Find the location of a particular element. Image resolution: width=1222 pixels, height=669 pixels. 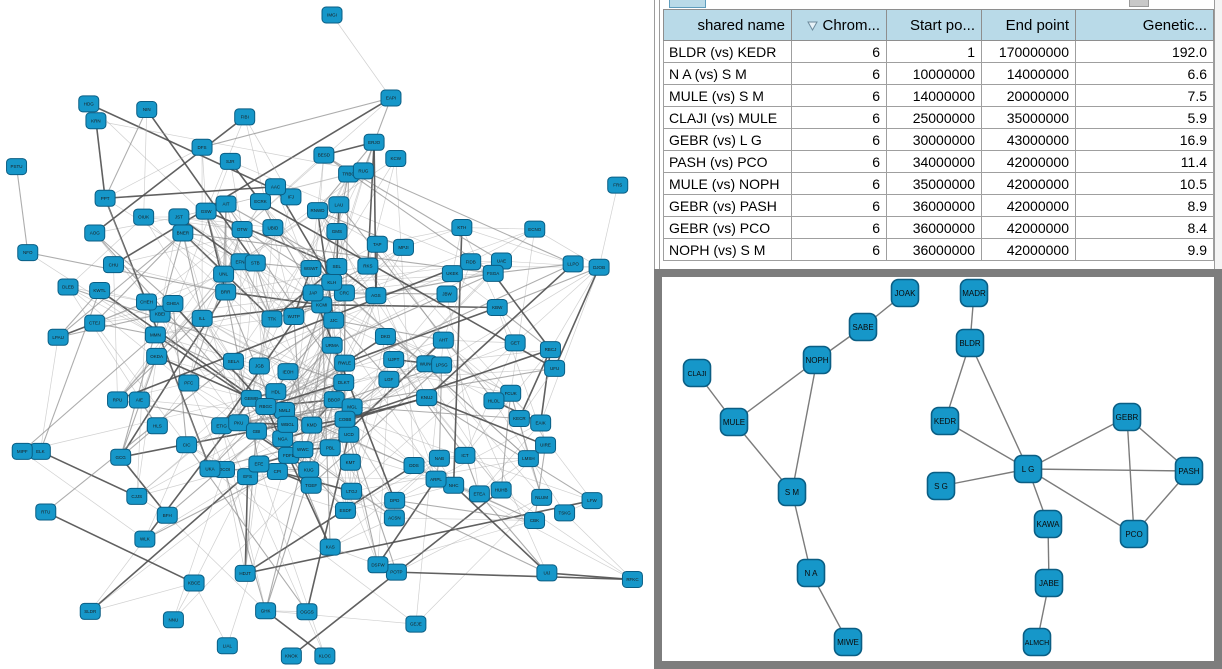

cell-shared-name: MULE (vs) NOPH is located at coordinates (727, 183).